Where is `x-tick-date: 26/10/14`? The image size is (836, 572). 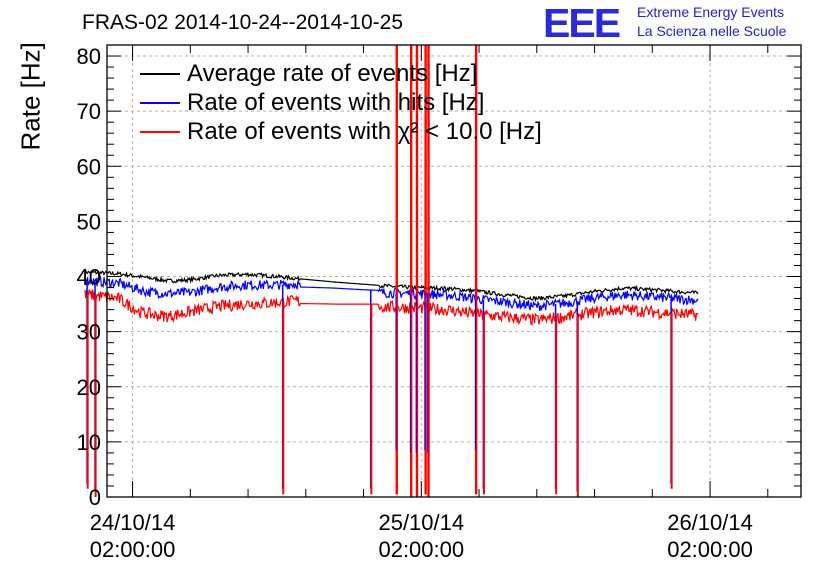 x-tick-date: 26/10/14 is located at coordinates (710, 522).